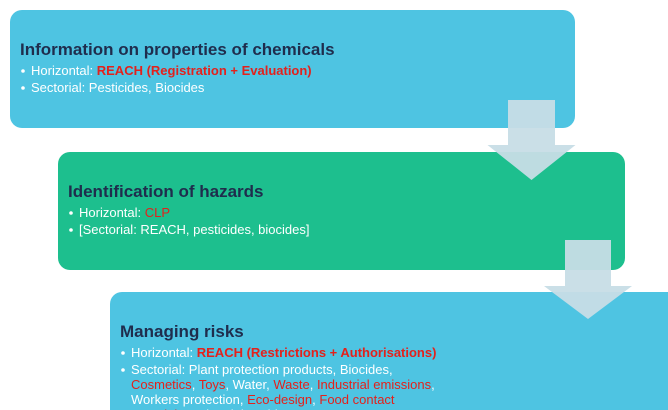 The width and height of the screenshot is (668, 410). What do you see at coordinates (166, 191) in the screenshot?
I see `box-title: Identification of hazards` at bounding box center [166, 191].